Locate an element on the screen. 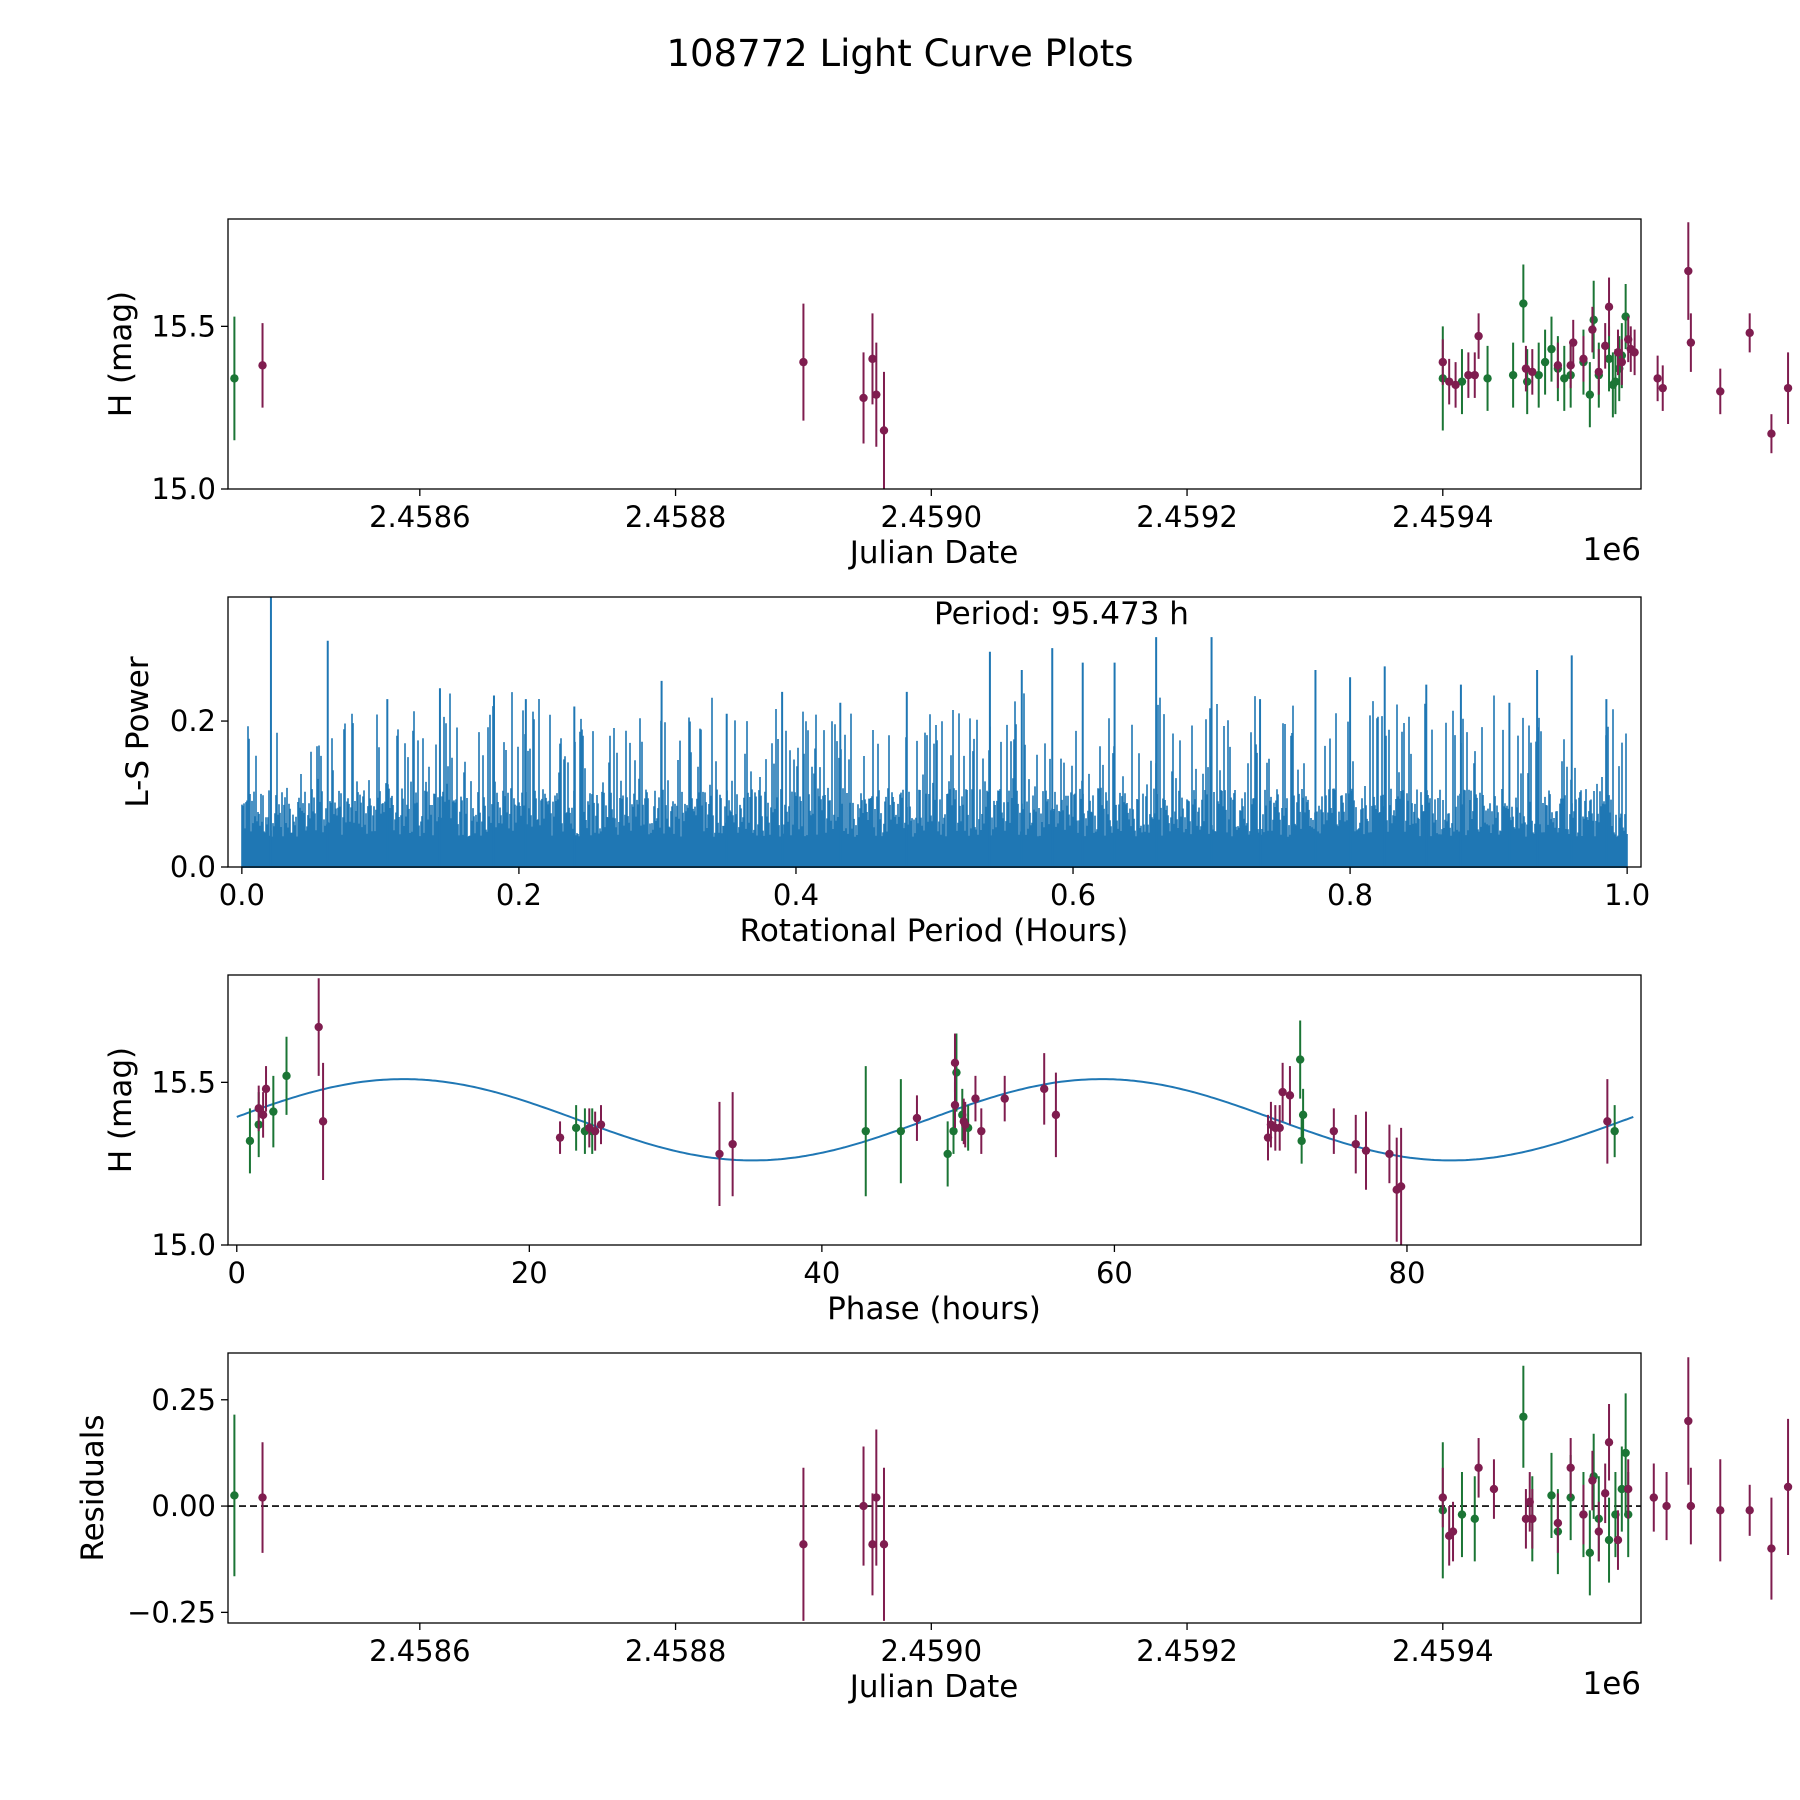 This screenshot has height=1800, width=1800. lightcurve-ticks: 2.4586 2.4588 2.4590 2.4592 2.4594 15.0 15.5 is located at coordinates (822, 421).